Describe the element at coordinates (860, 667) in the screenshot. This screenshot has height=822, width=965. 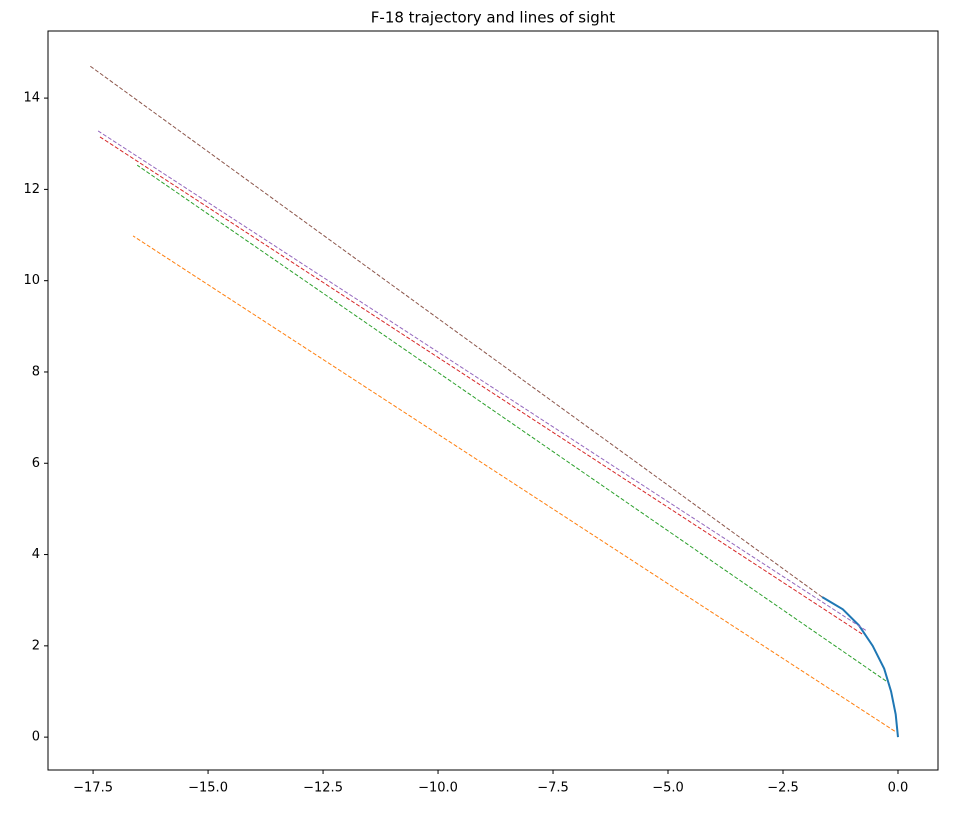
I see `trajectory` at that location.